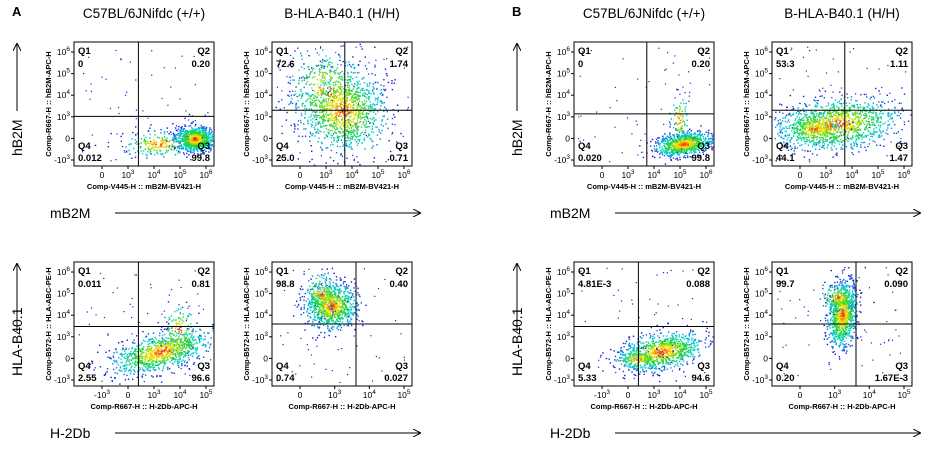 The width and height of the screenshot is (938, 473). Describe the element at coordinates (63, 271) in the screenshot. I see `y-tick-label: 10⁶` at that location.